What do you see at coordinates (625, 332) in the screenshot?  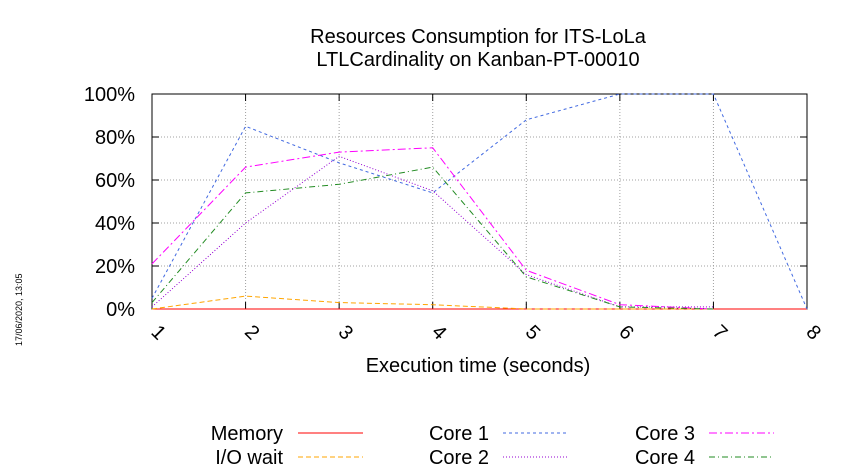 I see `x-tick-label: 6` at bounding box center [625, 332].